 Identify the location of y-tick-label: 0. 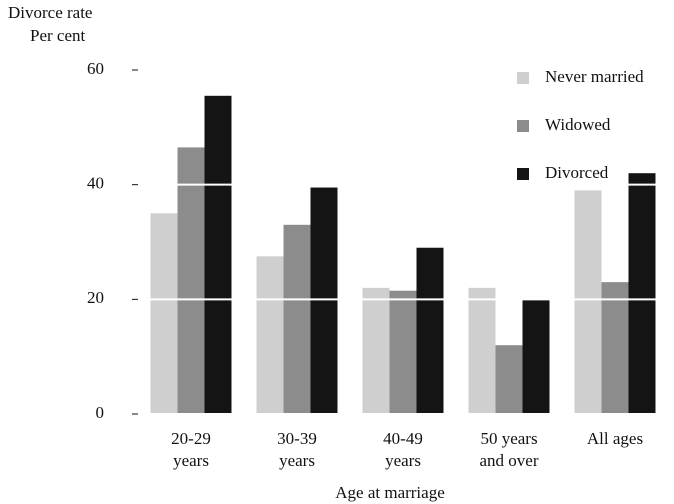
(100, 412).